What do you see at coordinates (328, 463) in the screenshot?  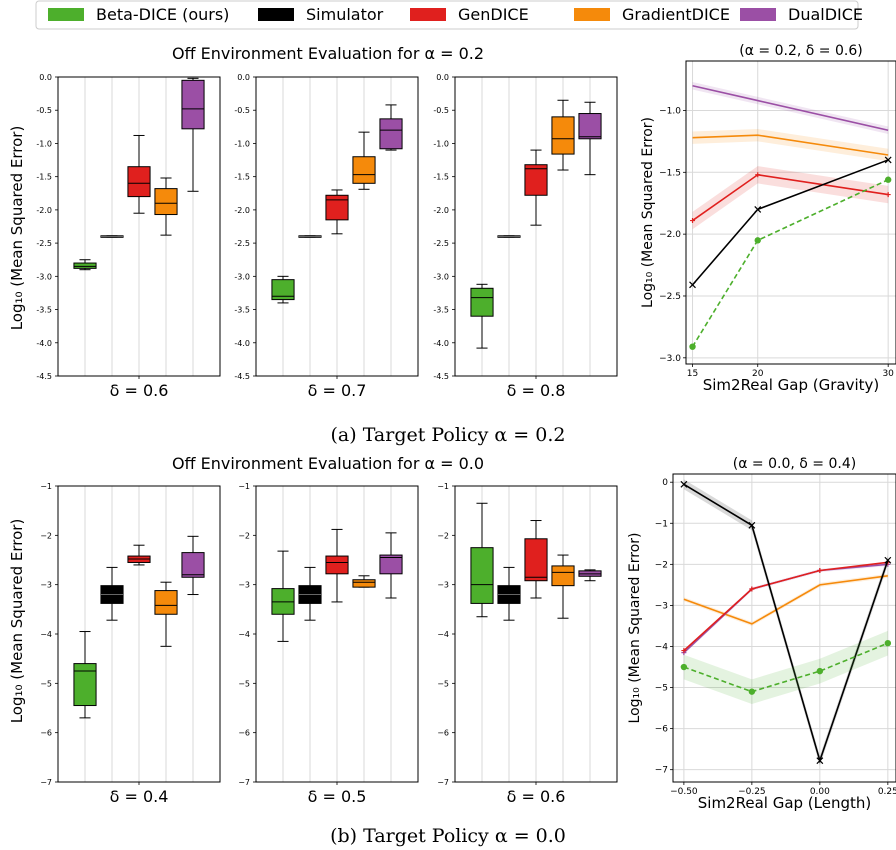 I see `panel-b-title: Off Environment Evaluation for α = 0.0` at bounding box center [328, 463].